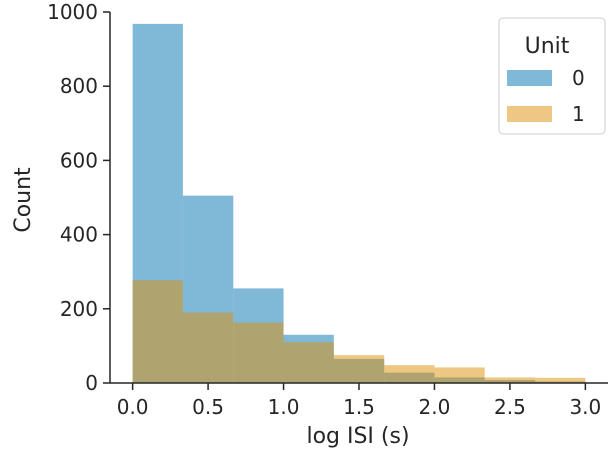 This screenshot has height=458, width=616. Describe the element at coordinates (547, 46) in the screenshot. I see `legend-title: Unit` at that location.